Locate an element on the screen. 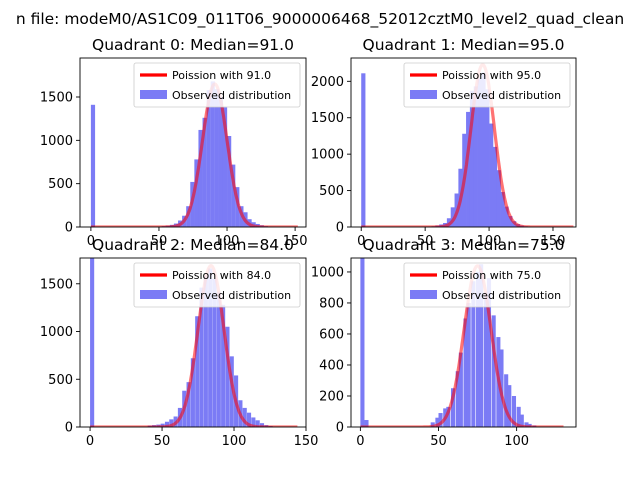 The height and width of the screenshot is (480, 640). y-tick-label: 600 is located at coordinates (331, 334).